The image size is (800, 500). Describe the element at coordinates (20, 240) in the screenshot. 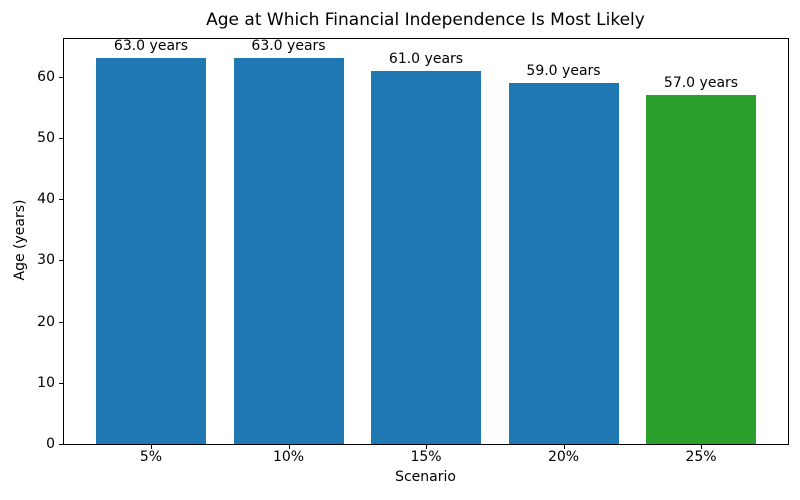

I see `y-axis-label: Age (years)` at that location.